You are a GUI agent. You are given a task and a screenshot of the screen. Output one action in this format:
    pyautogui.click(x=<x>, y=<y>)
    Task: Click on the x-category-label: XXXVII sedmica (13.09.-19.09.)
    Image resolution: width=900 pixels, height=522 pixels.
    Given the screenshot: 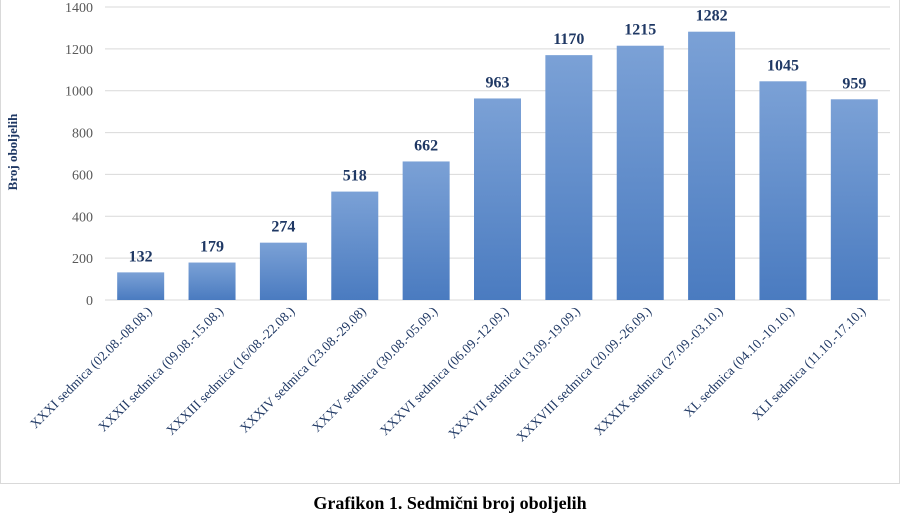 What is the action you would take?
    pyautogui.click(x=514, y=373)
    